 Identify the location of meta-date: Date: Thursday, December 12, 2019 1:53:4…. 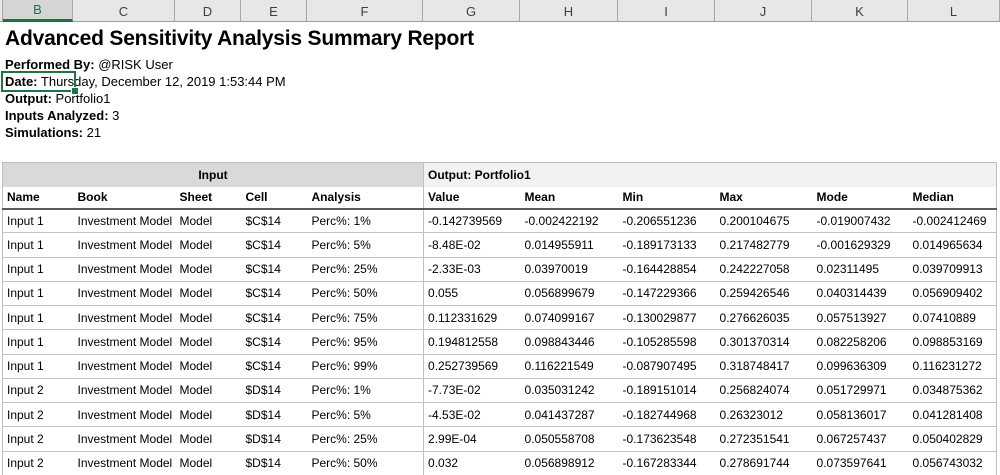
(145, 81).